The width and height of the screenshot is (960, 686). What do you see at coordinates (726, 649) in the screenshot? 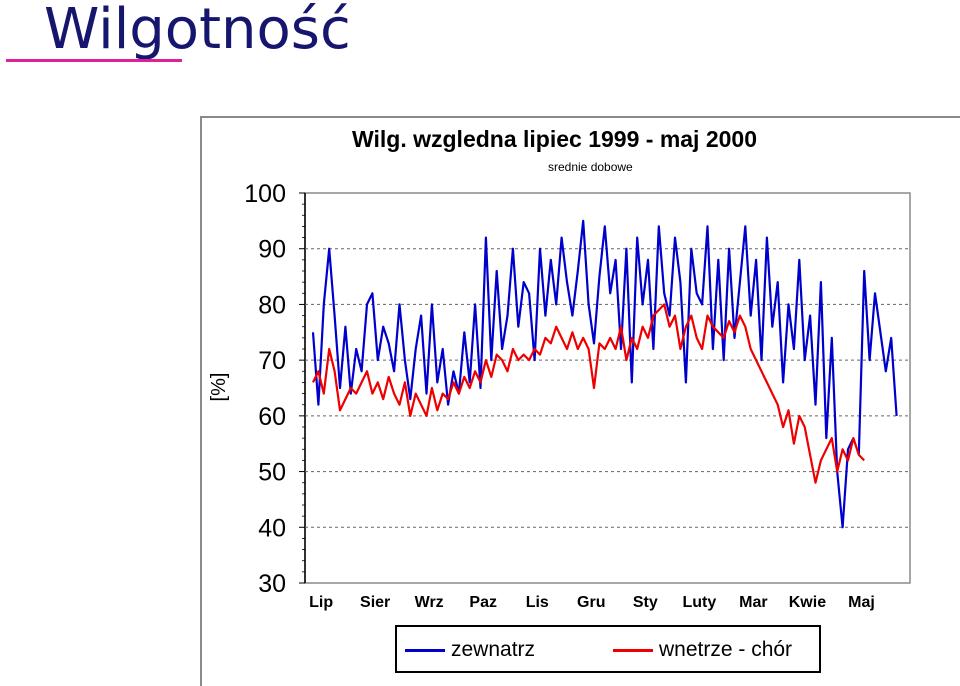
I see `legend-label-indoor: wnetrze - chór` at bounding box center [726, 649].